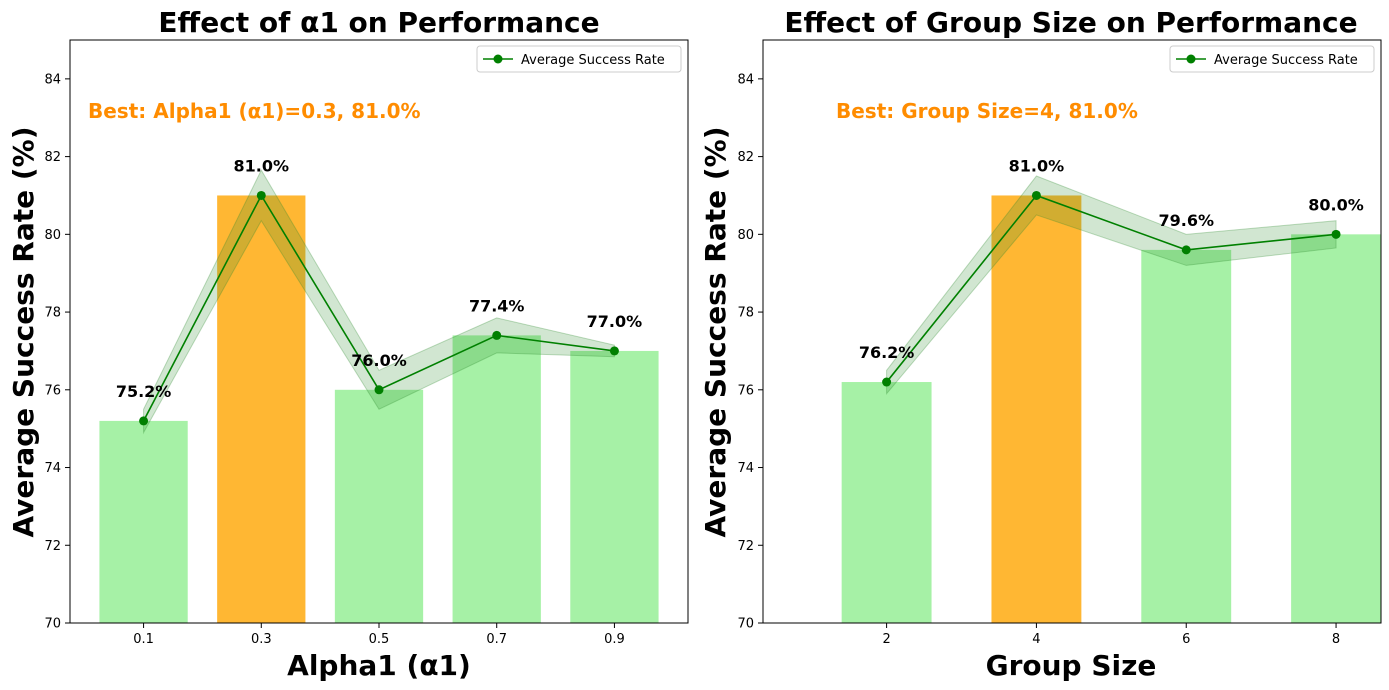 The image size is (1389, 690). What do you see at coordinates (379, 665) in the screenshot?
I see `x-axis-label: Alpha1 (α1)` at bounding box center [379, 665].